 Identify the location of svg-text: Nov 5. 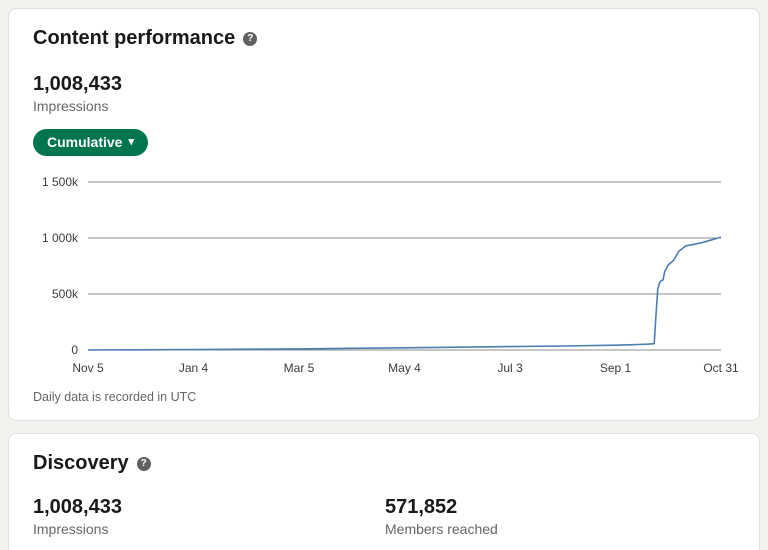
(88, 368).